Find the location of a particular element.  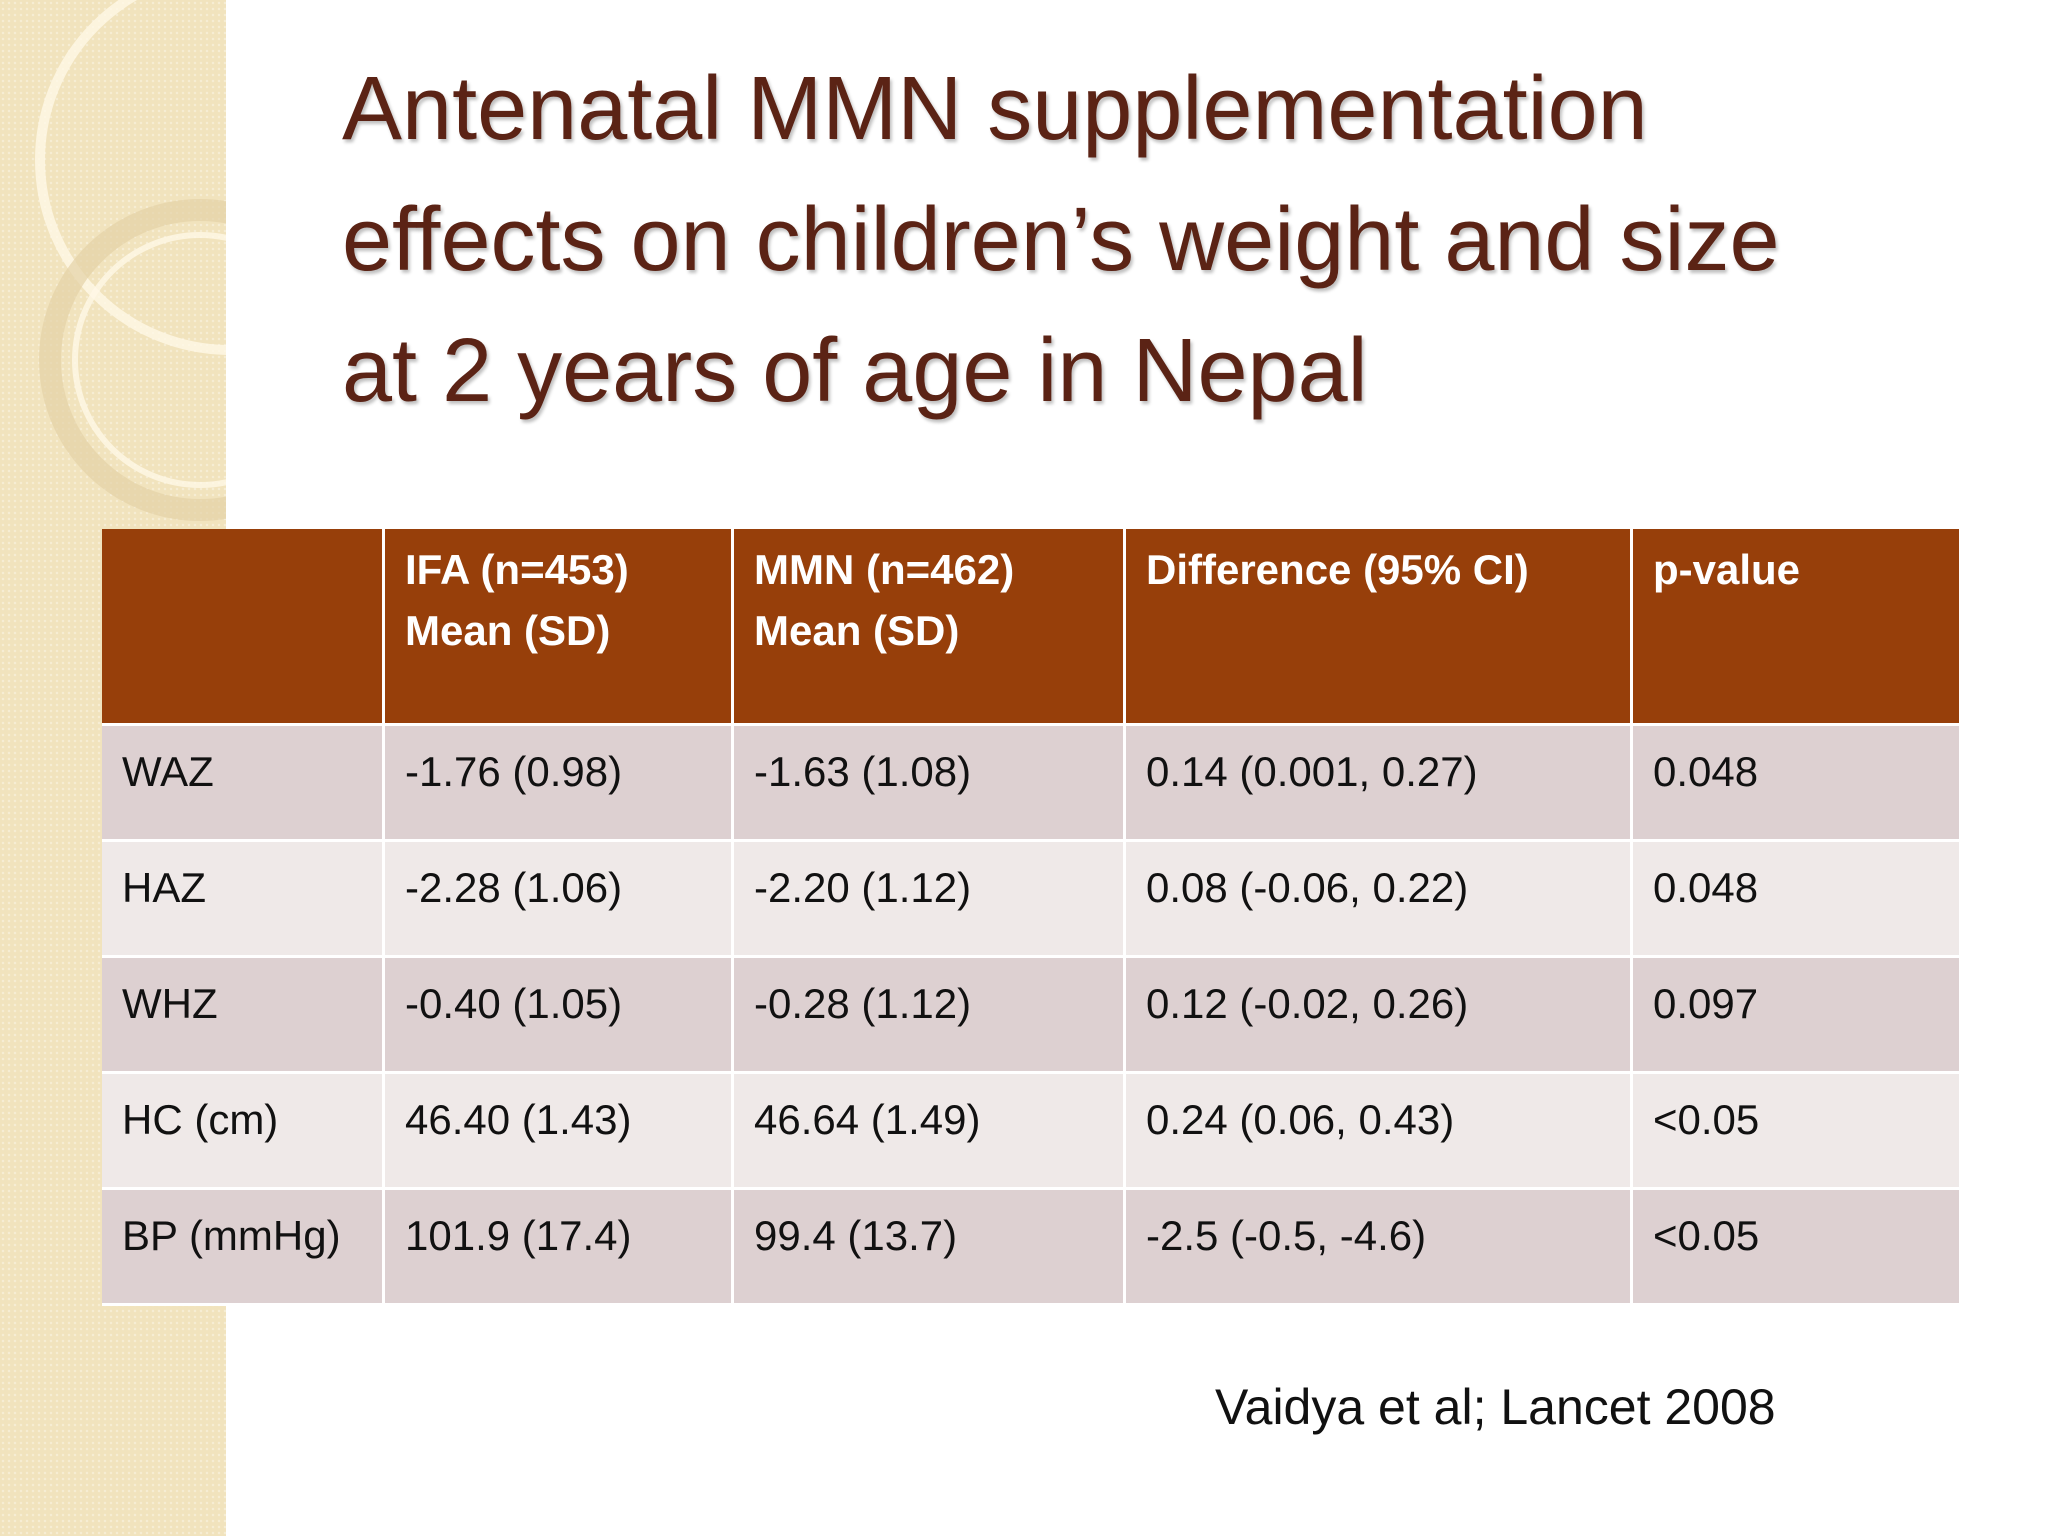

title-line: effects on children’s weight and size is located at coordinates (1061, 240).